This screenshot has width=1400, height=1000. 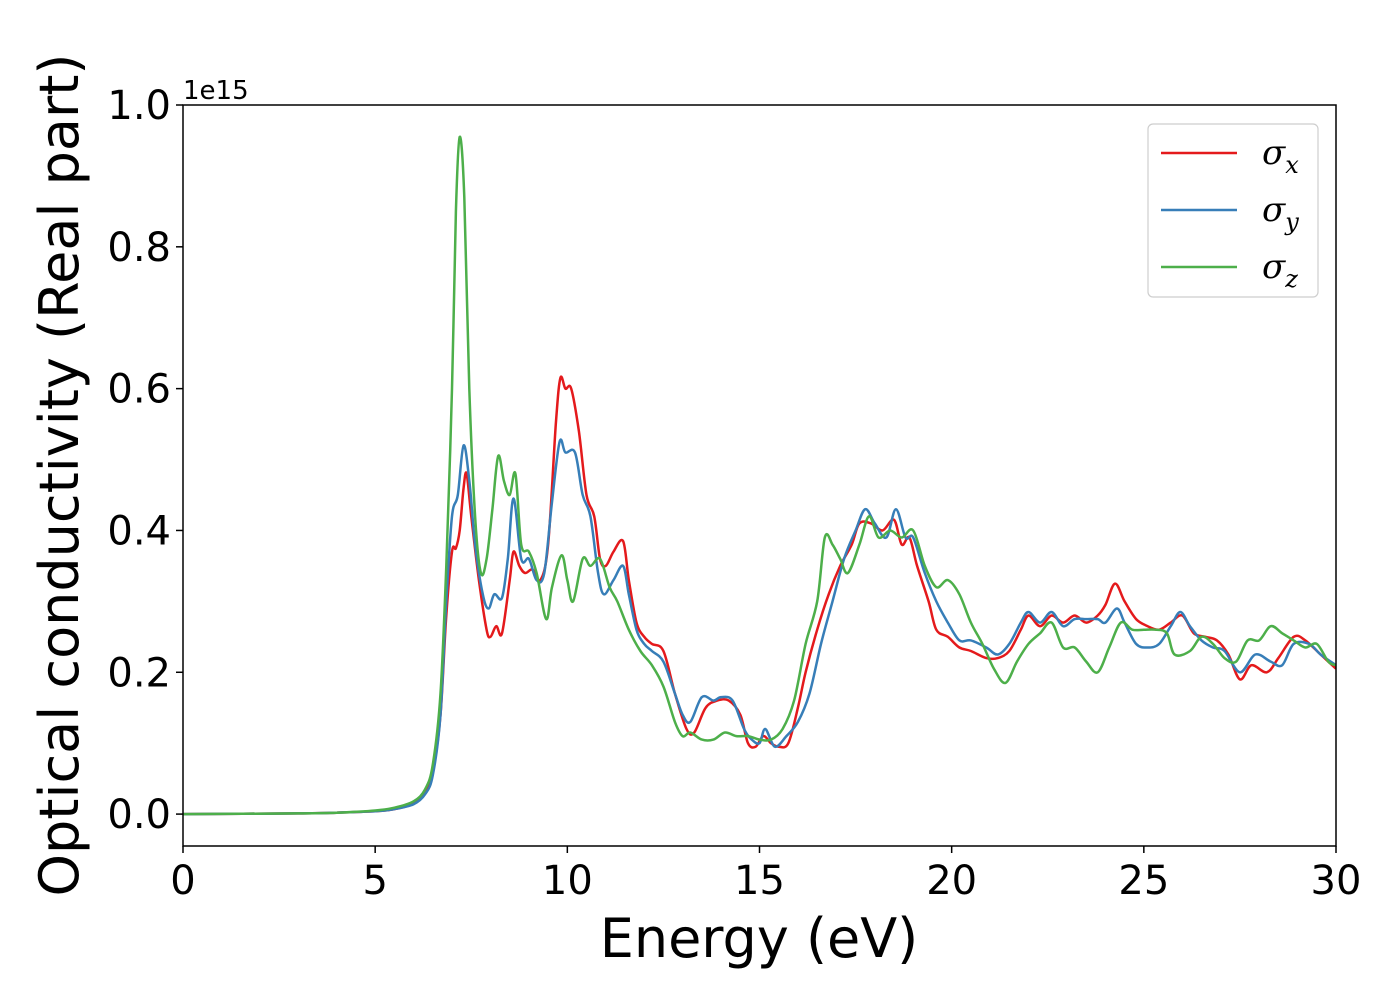 I want to click on x-tick-label: 25, so click(x=1143, y=881).